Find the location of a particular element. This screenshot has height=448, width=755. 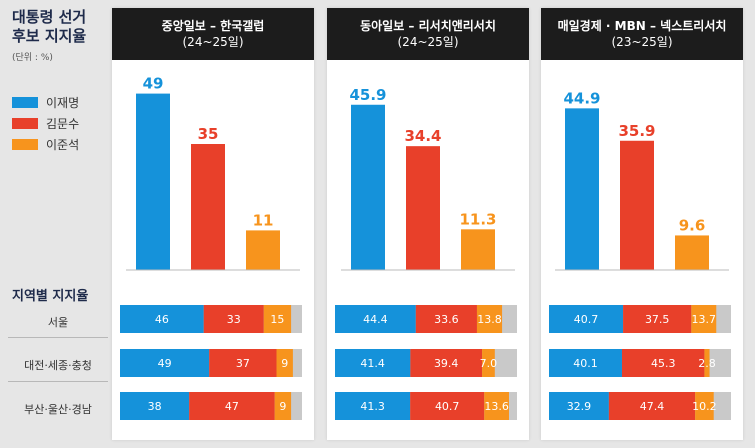

stack-value-label: 33.6 is located at coordinates (446, 319).